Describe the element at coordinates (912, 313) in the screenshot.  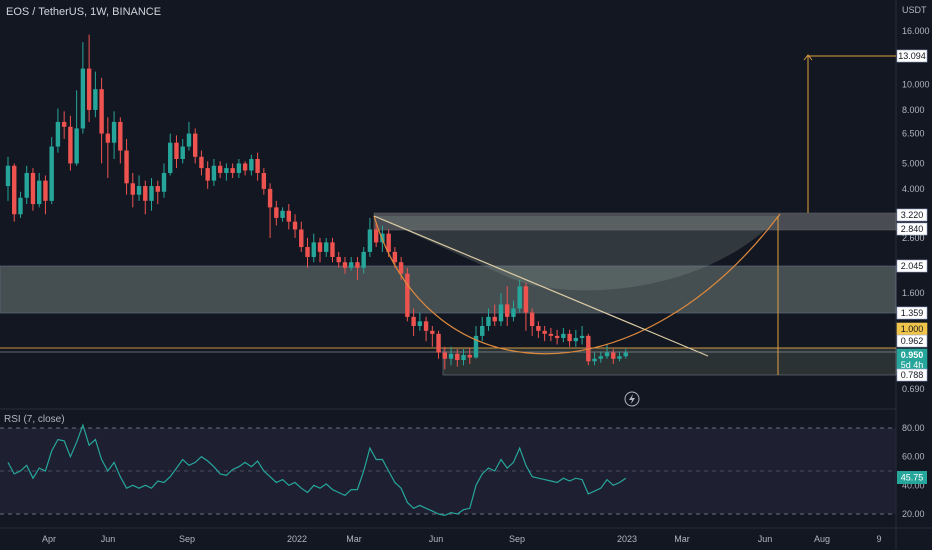
I see `price-tag: 1.359` at that location.